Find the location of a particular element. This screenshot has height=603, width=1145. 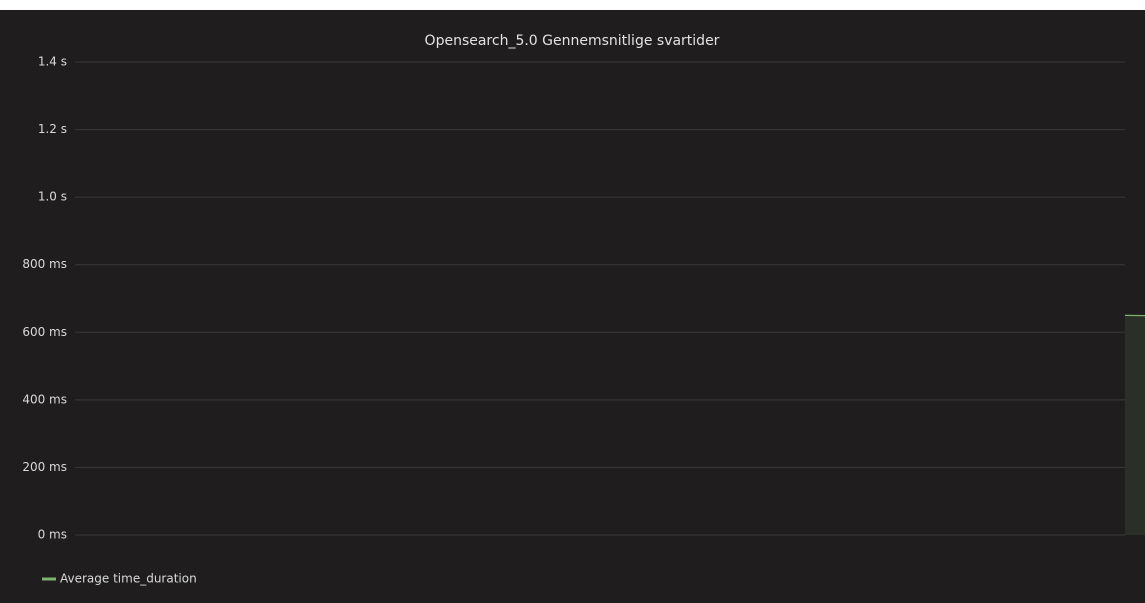

area-fill is located at coordinates (1135, 425).